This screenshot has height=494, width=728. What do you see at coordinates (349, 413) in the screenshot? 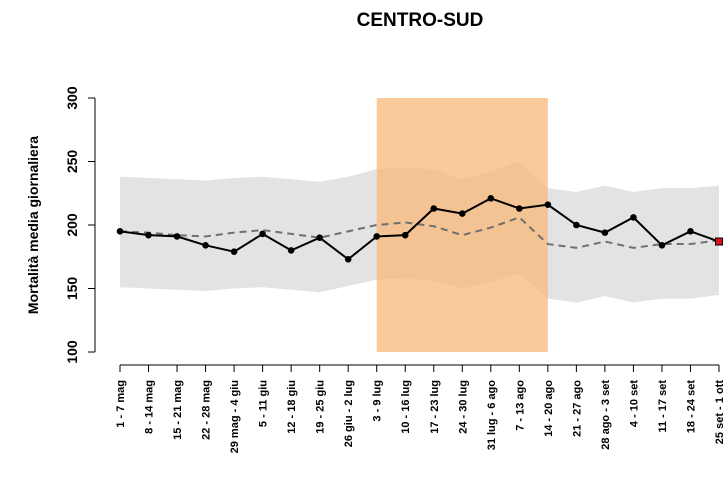
I see `x-tick-label: 26 giu - 2 lug` at bounding box center [349, 413].